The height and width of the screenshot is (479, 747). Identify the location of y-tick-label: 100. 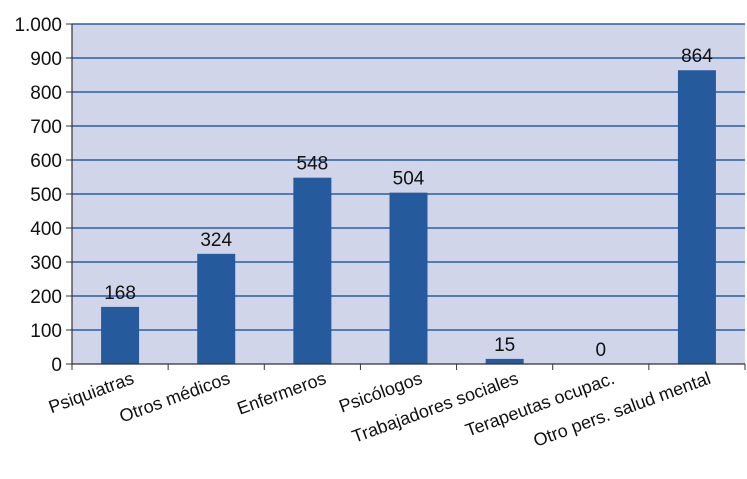
(46, 331).